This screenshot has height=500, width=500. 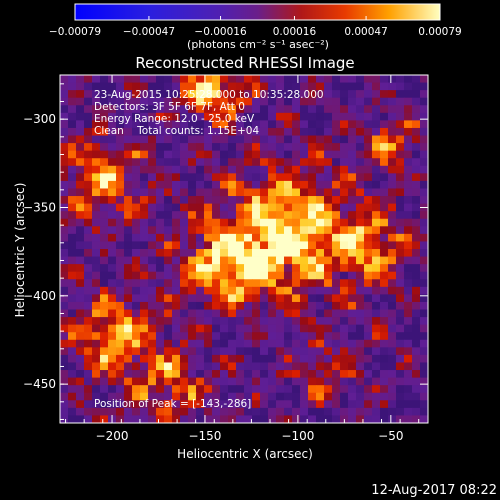 What do you see at coordinates (257, 12) in the screenshot?
I see `colorbar` at bounding box center [257, 12].